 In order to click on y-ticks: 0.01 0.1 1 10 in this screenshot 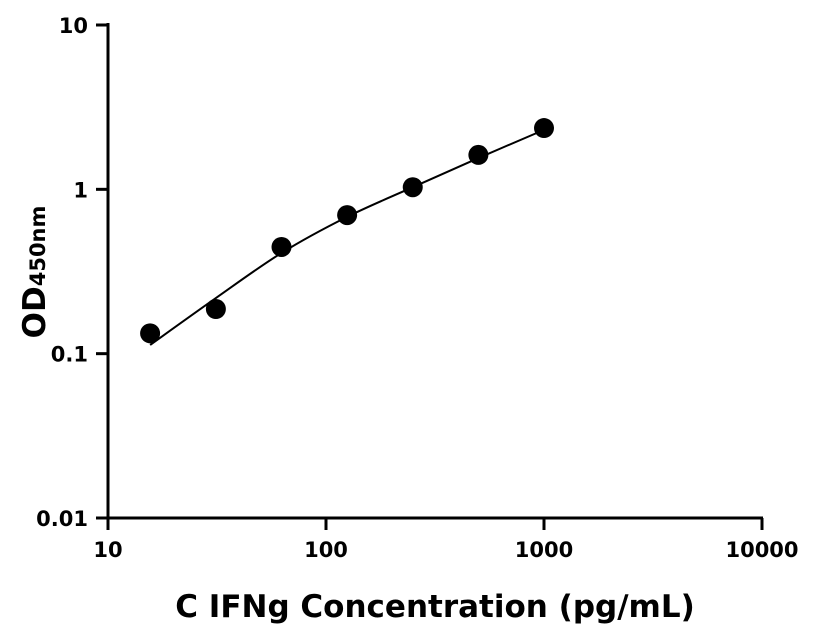, I will do `click(72, 272)`.